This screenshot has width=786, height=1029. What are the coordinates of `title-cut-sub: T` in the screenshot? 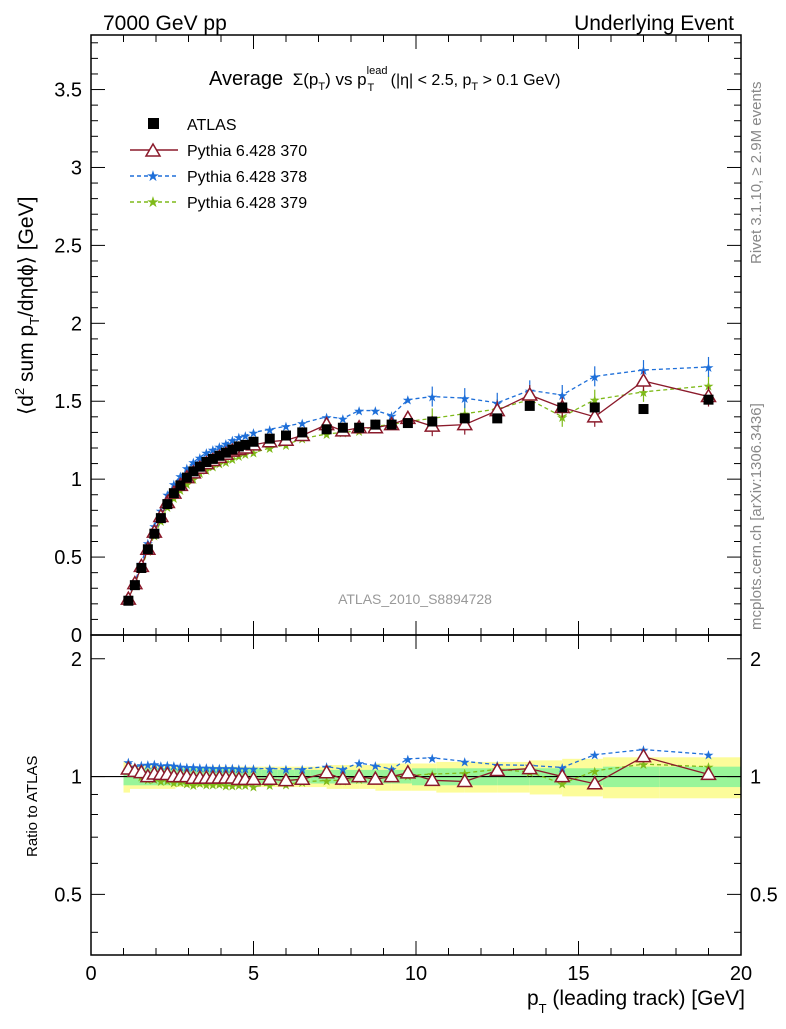 It's located at (474, 87).